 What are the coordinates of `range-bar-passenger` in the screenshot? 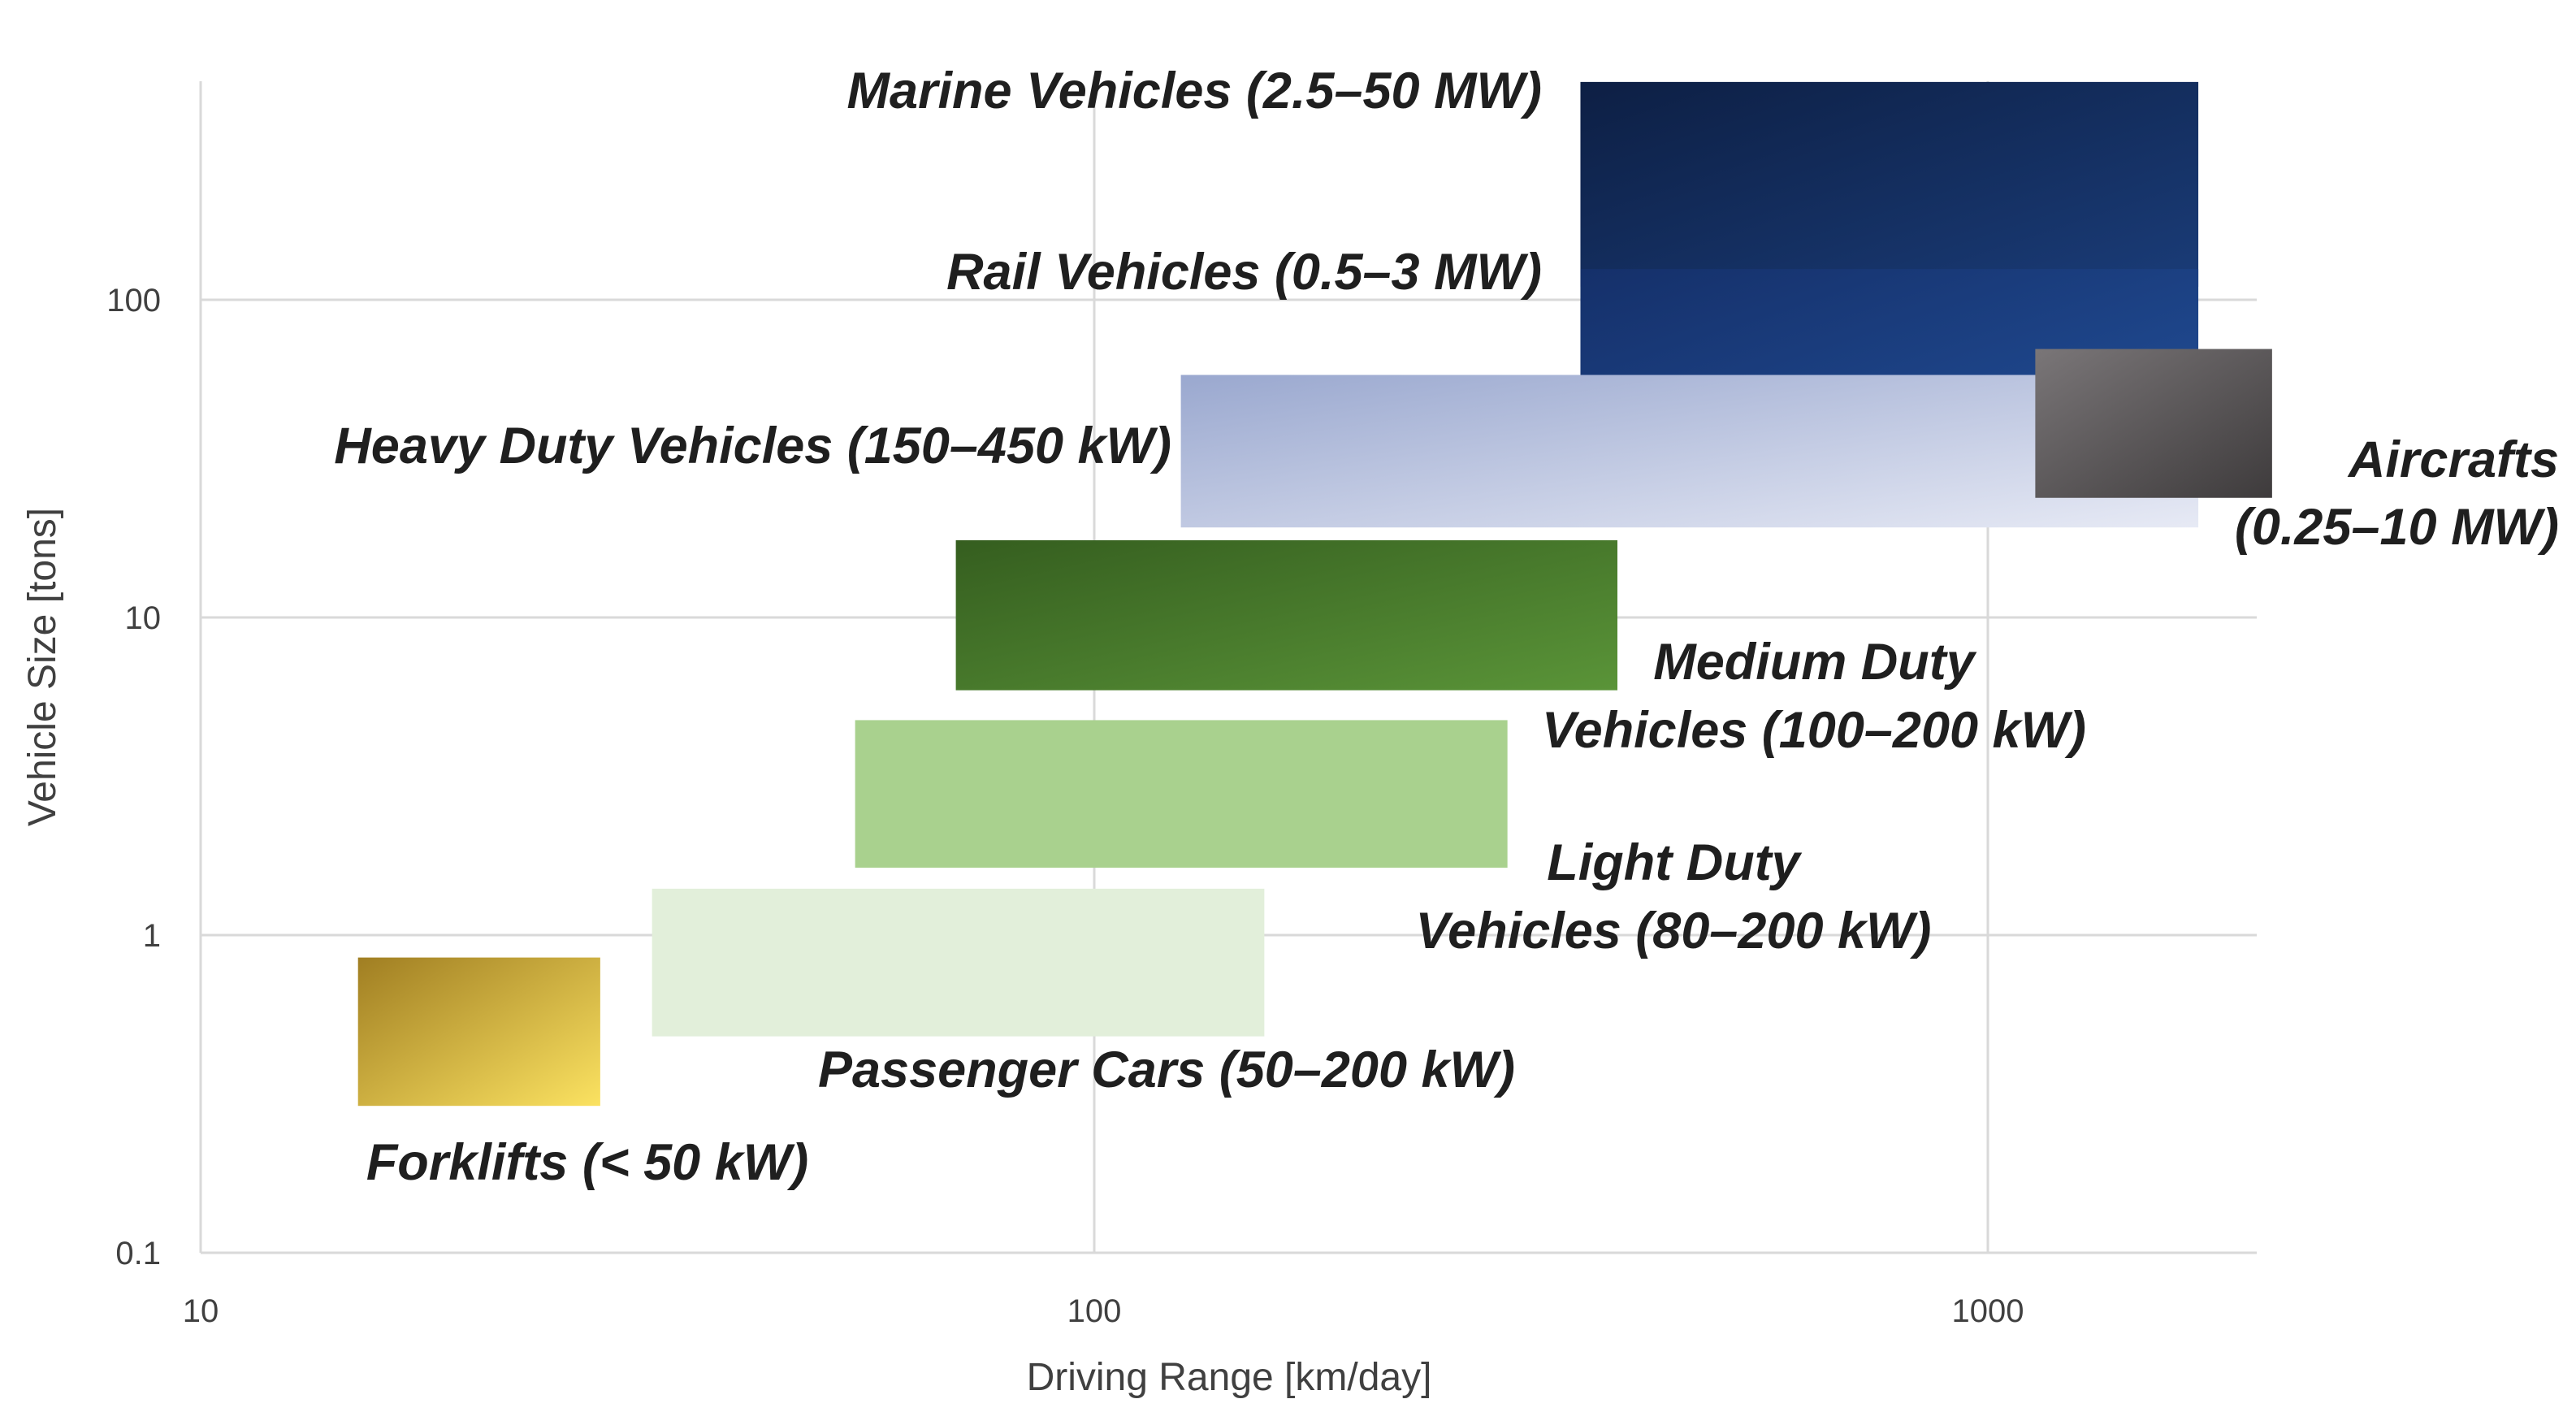 It's located at (958, 962).